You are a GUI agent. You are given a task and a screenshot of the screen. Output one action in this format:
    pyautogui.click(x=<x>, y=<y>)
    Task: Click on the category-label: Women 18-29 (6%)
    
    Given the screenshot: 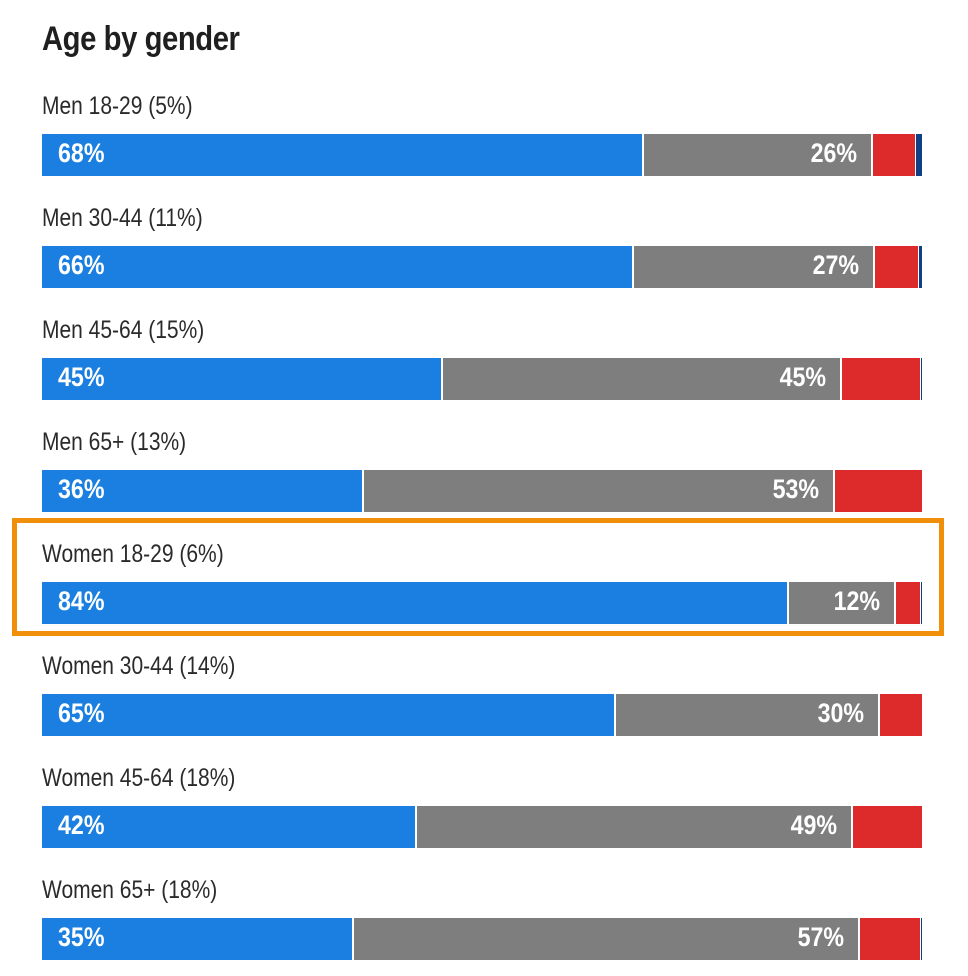 What is the action you would take?
    pyautogui.click(x=133, y=554)
    